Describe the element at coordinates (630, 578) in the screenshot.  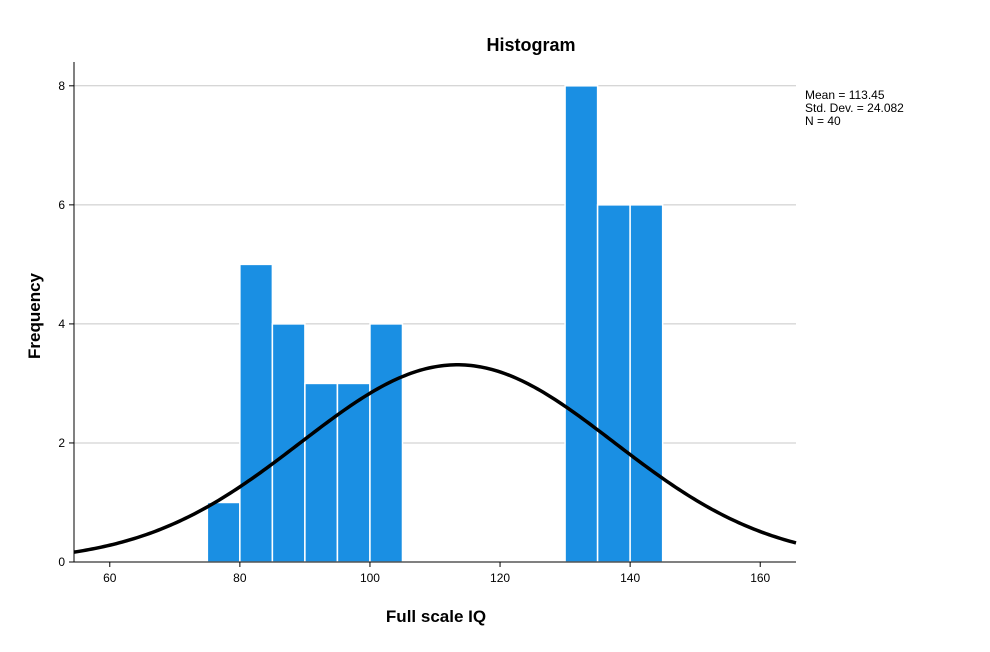
I see `x-tick-label: 140` at that location.